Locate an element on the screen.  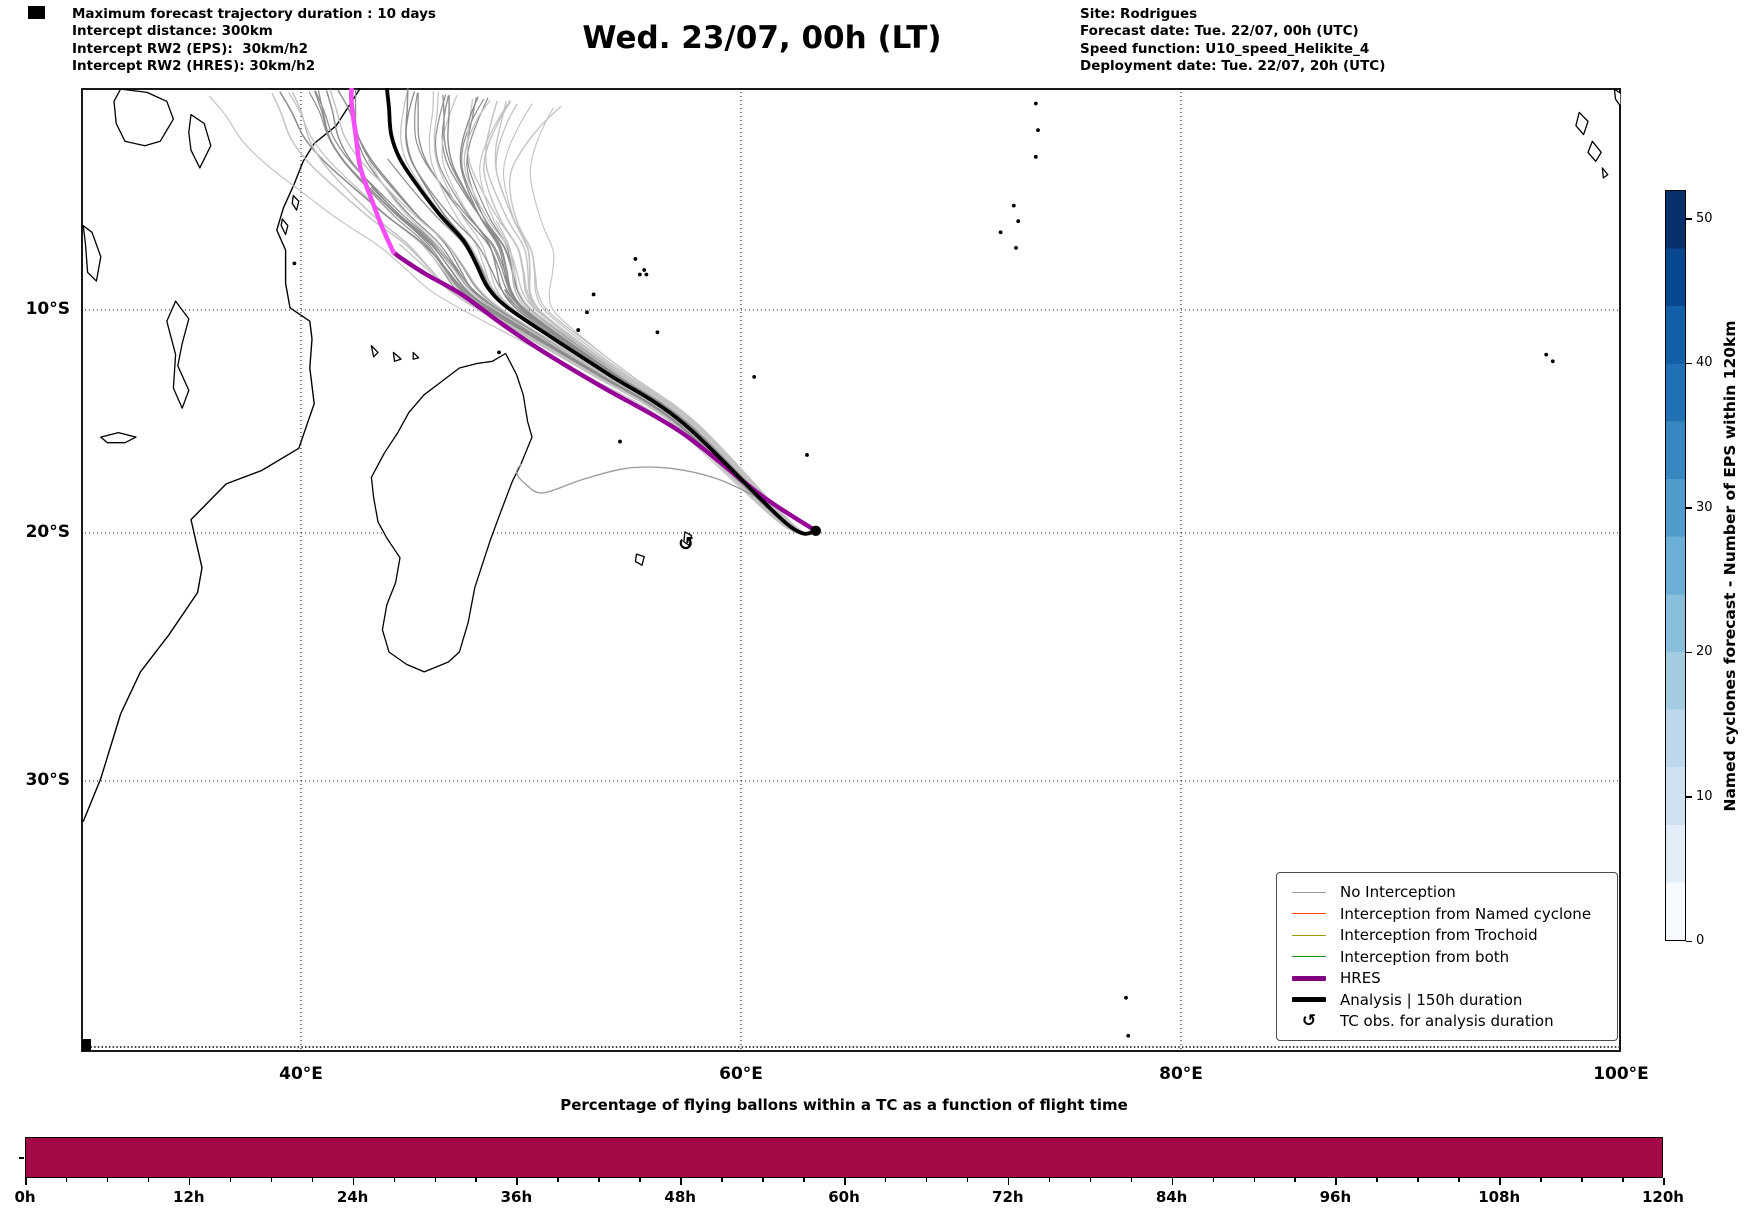
legend-item: No Interception is located at coordinates (1447, 893).